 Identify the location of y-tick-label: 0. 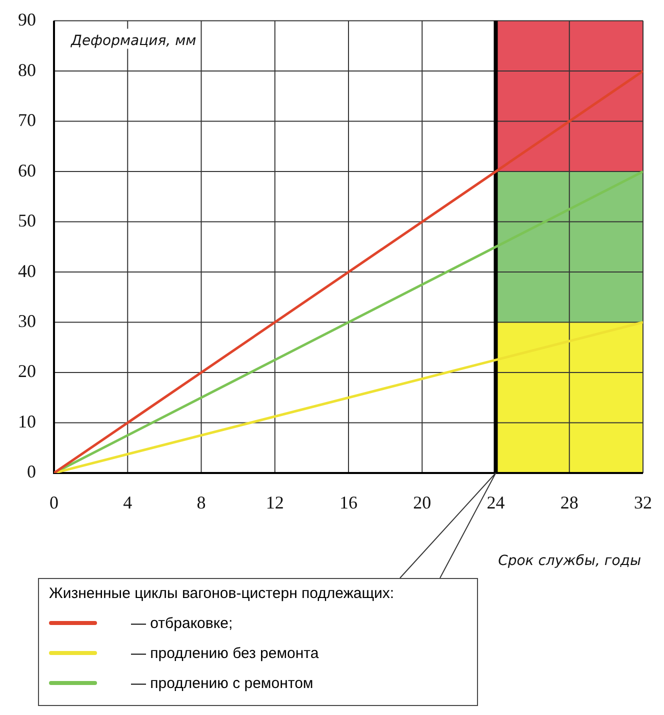
(31, 472).